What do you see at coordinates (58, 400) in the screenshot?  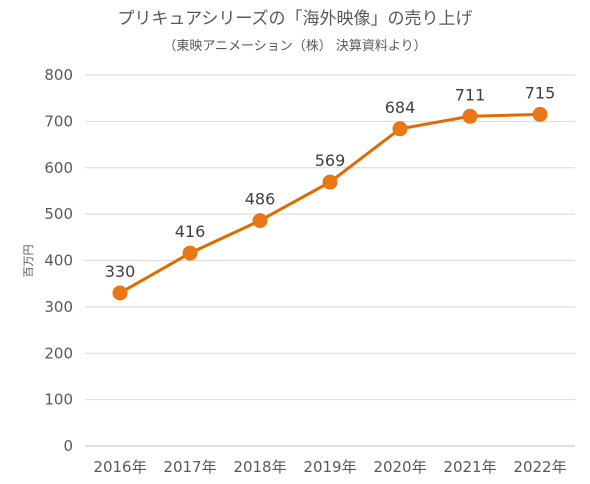 I see `y-tick-label: 100` at bounding box center [58, 400].